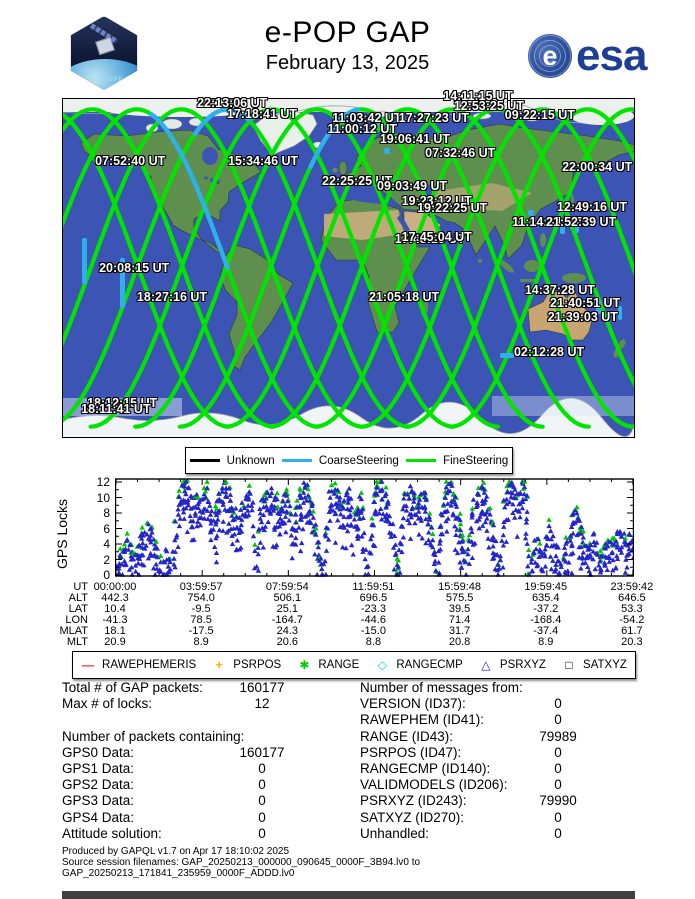 The image size is (695, 899). I want to click on table-cell: -37.2, so click(546, 609).